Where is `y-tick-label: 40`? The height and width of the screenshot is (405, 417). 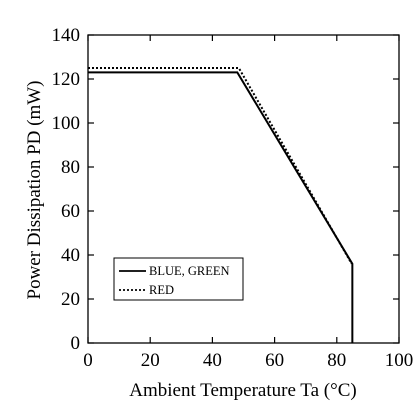
y-tick-label: 40 is located at coordinates (70, 255).